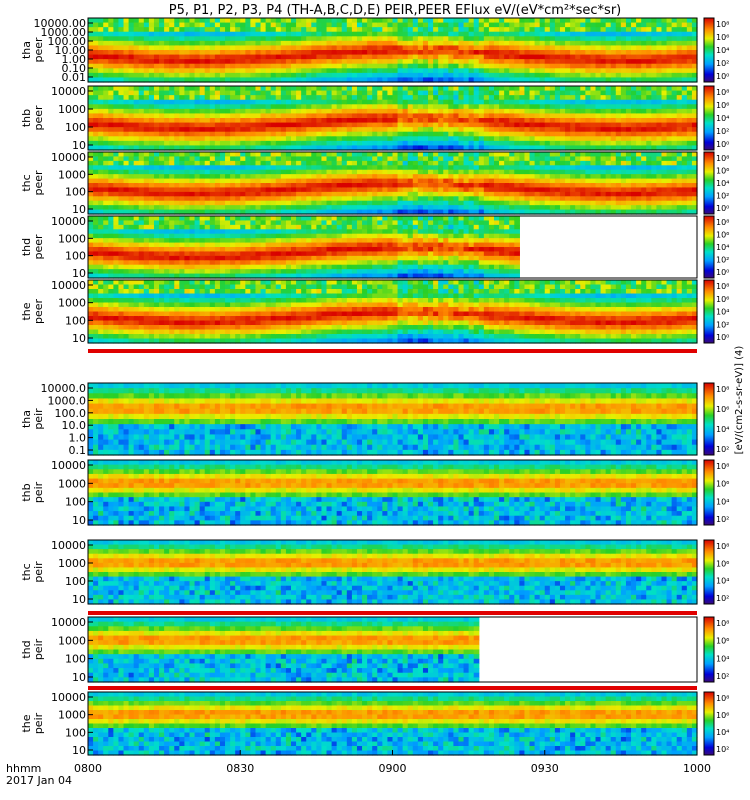 Image resolution: width=750 pixels, height=800 pixels. Describe the element at coordinates (722, 144) in the screenshot. I see `colorbar-tick-label: 10⁰` at that location.